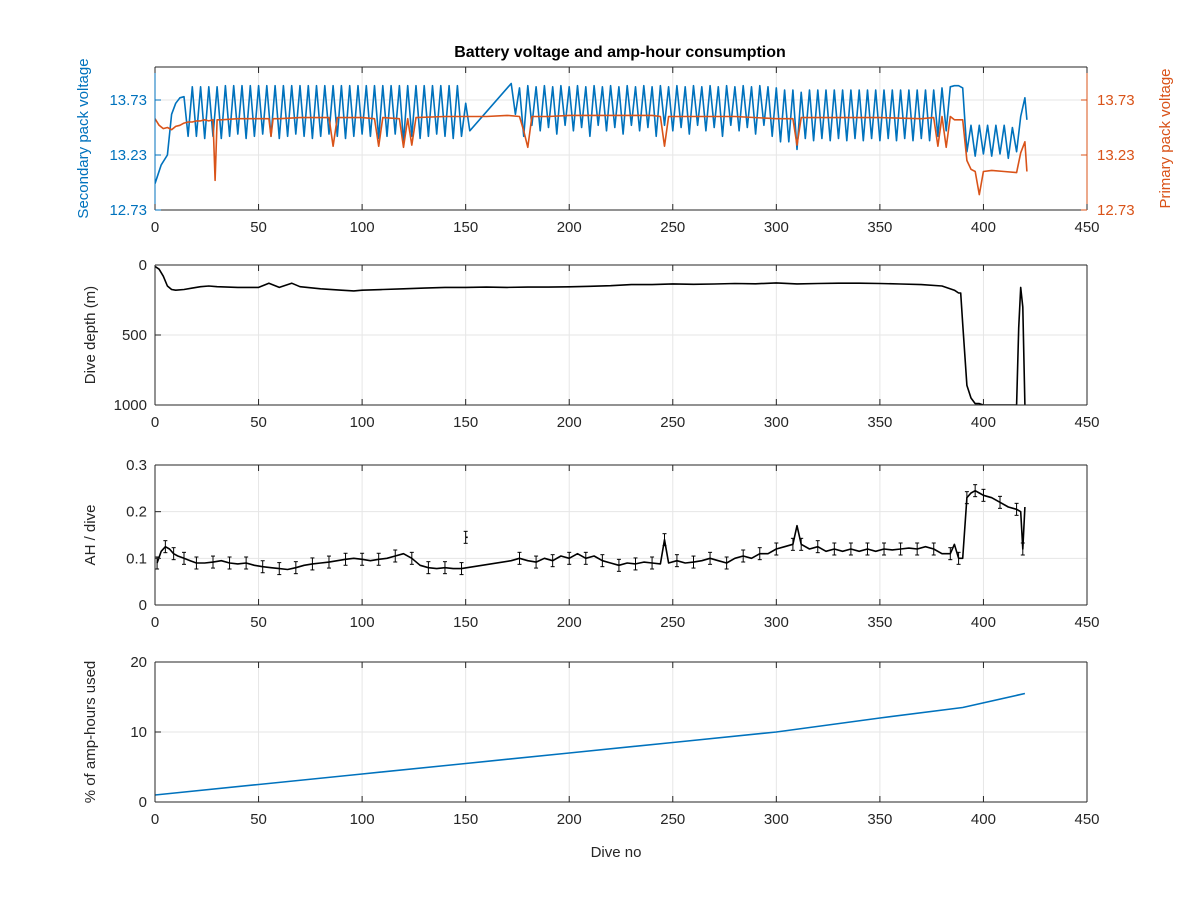 This screenshot has height=900, width=1200. Describe the element at coordinates (136, 512) in the screenshot. I see `y-tick-label: 0.2` at that location.